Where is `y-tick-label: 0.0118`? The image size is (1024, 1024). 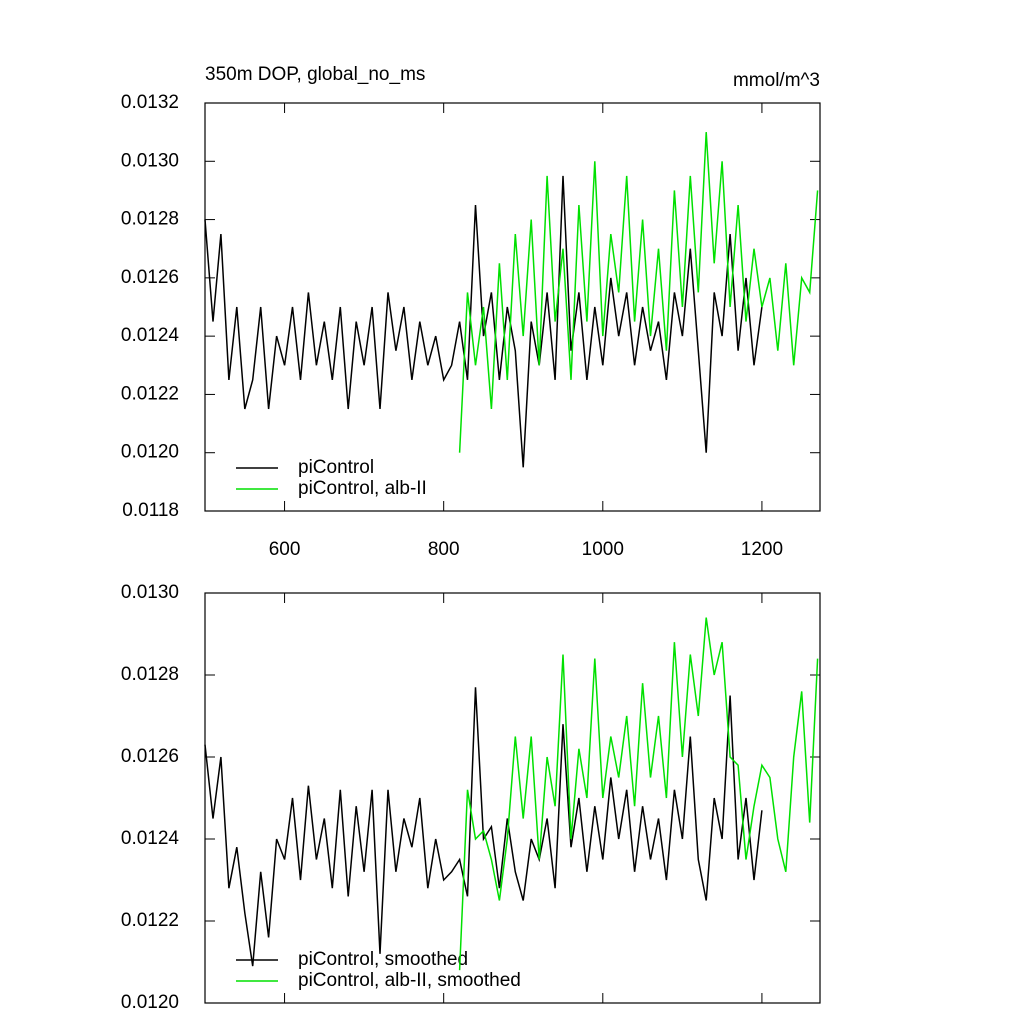 y-tick-label: 0.0118 is located at coordinates (150, 510).